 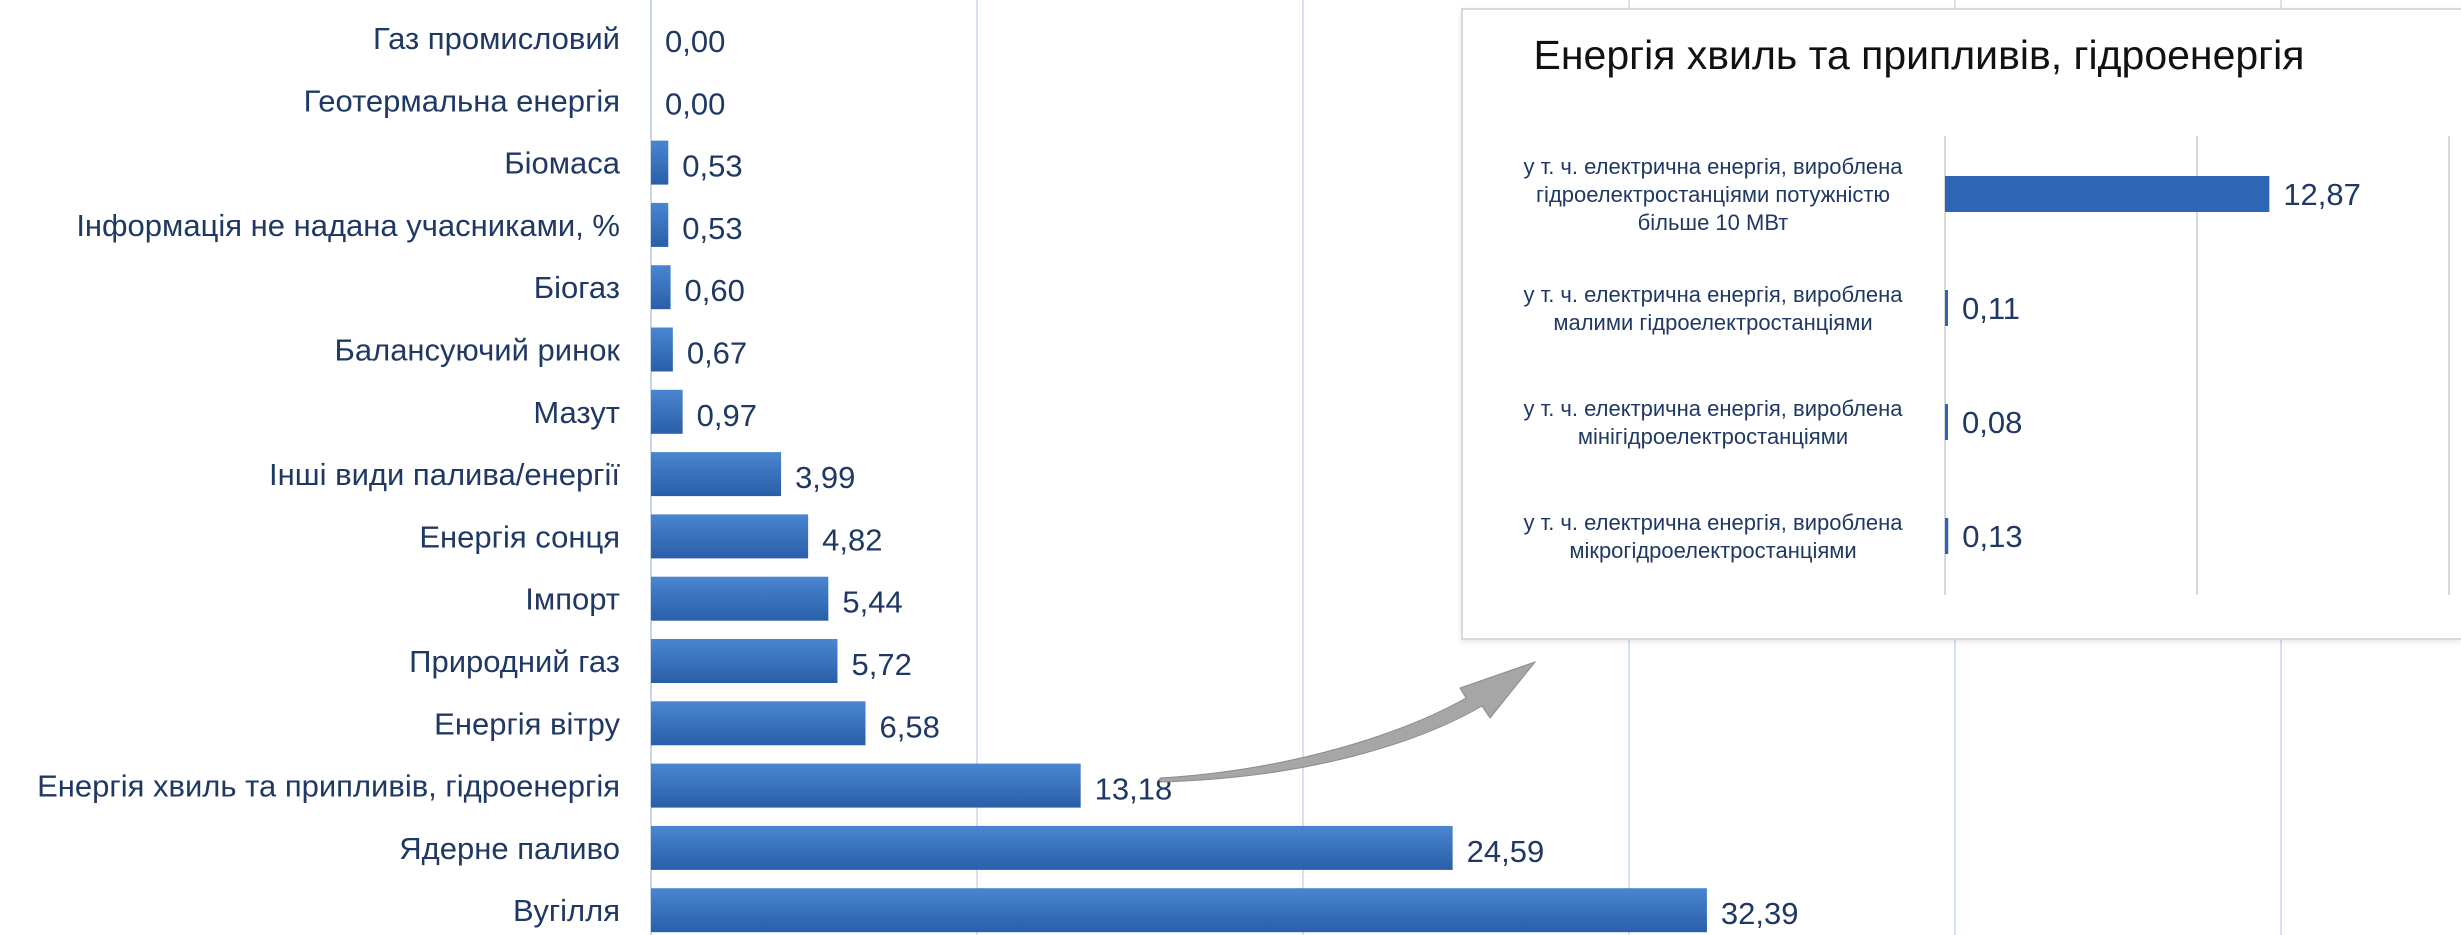 What do you see at coordinates (825, 477) in the screenshot?
I see `main-value-label: 3,99` at bounding box center [825, 477].